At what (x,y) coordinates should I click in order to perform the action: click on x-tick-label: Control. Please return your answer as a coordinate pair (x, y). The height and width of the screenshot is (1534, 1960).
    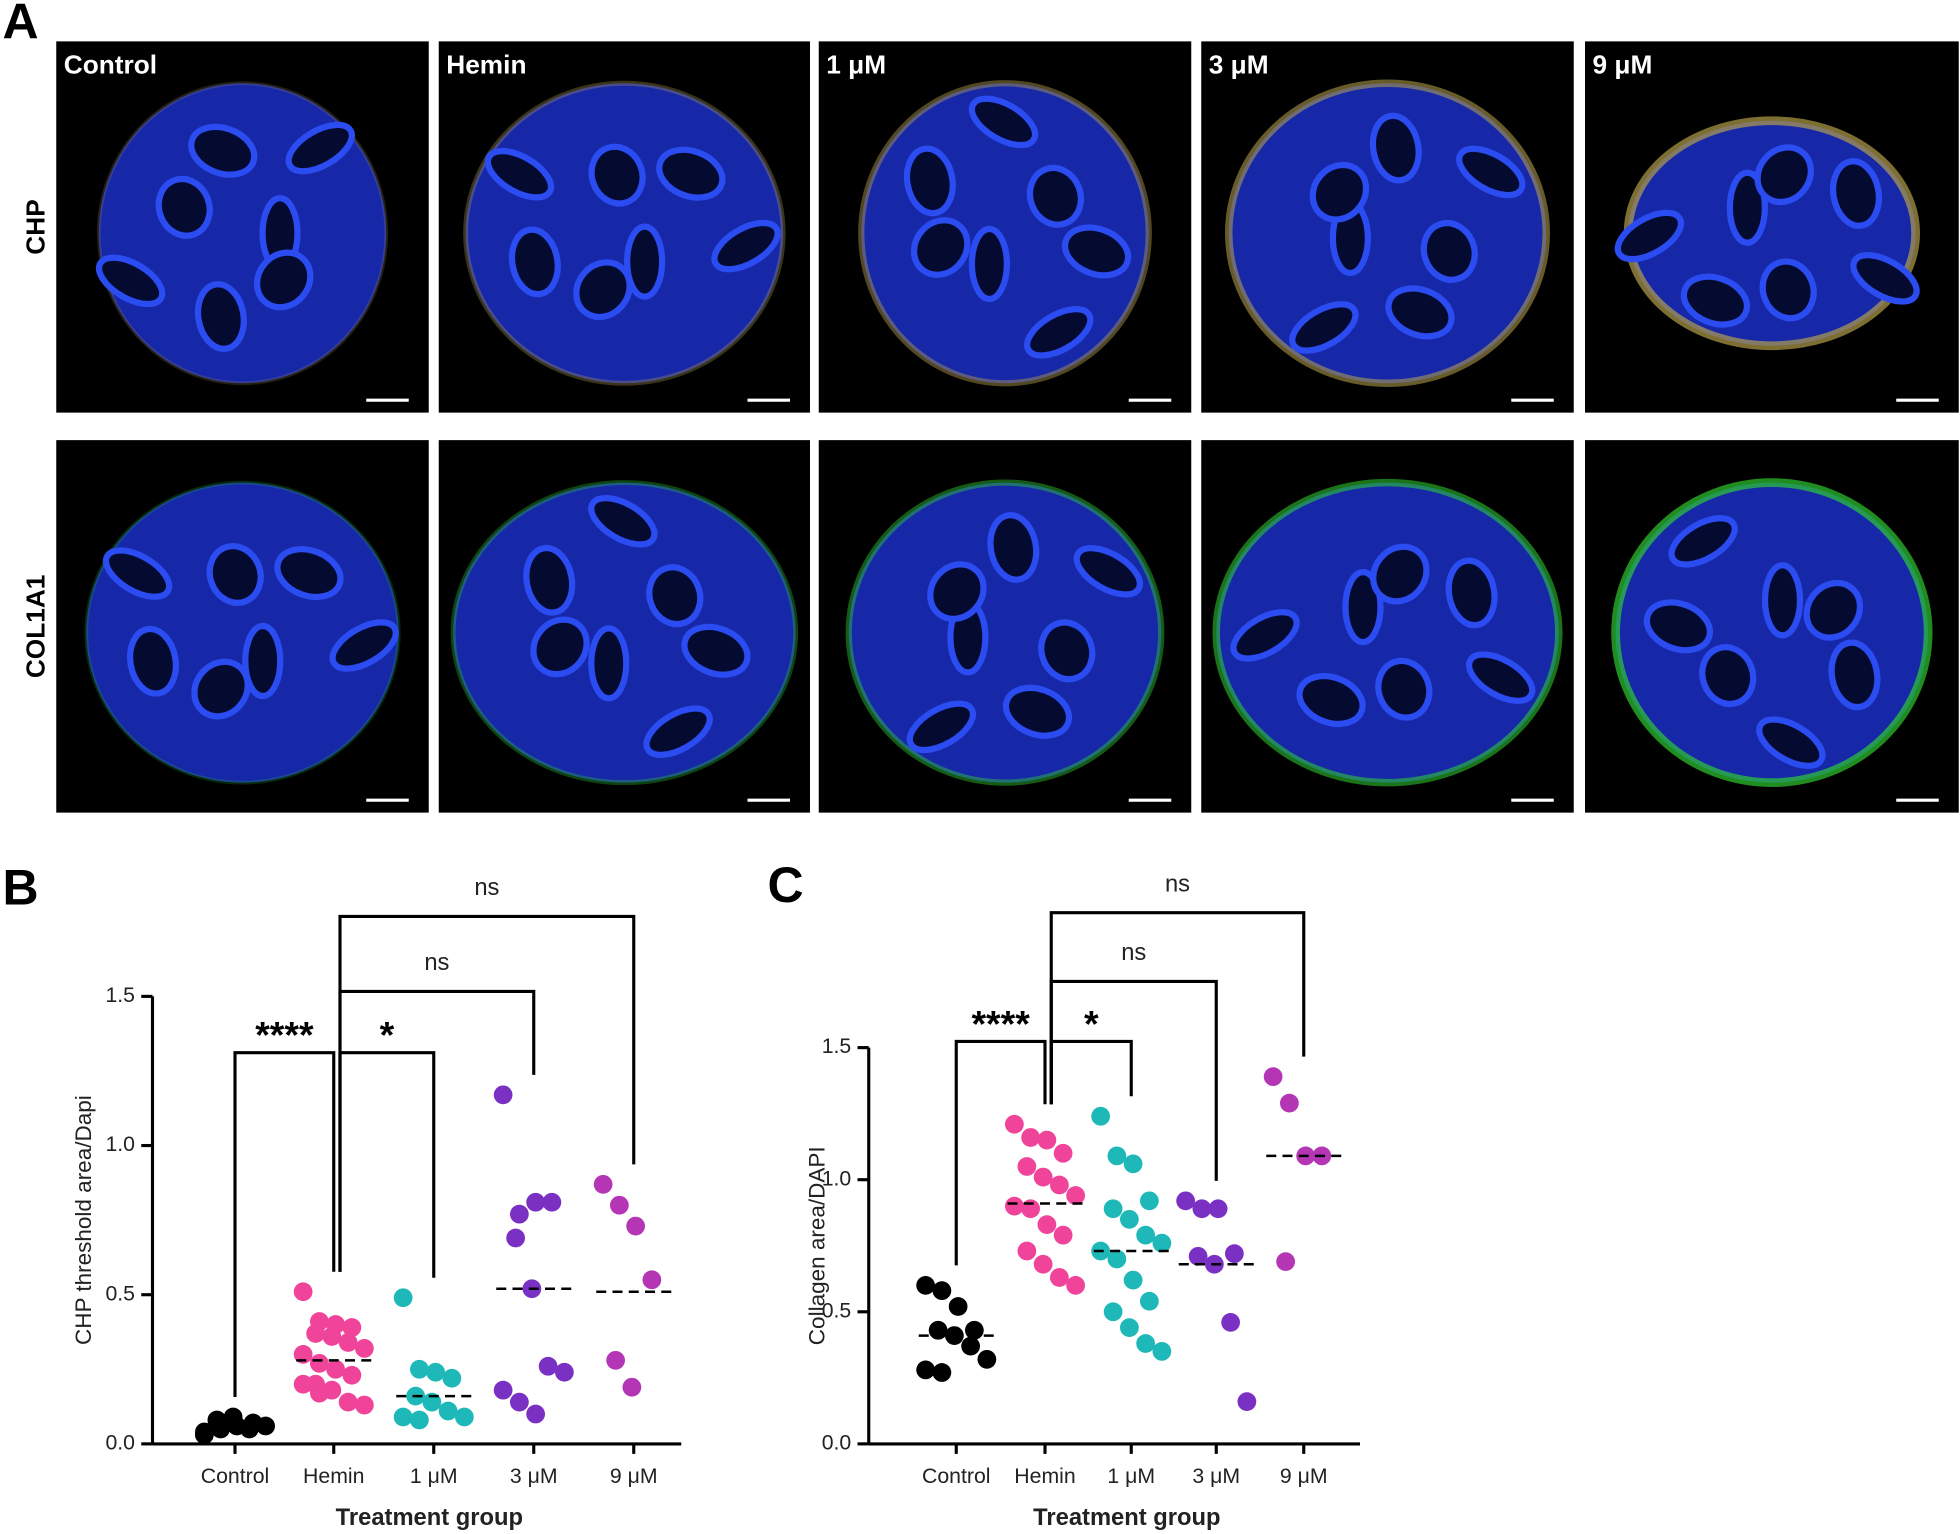
    Looking at the image, I should click on (235, 1476).